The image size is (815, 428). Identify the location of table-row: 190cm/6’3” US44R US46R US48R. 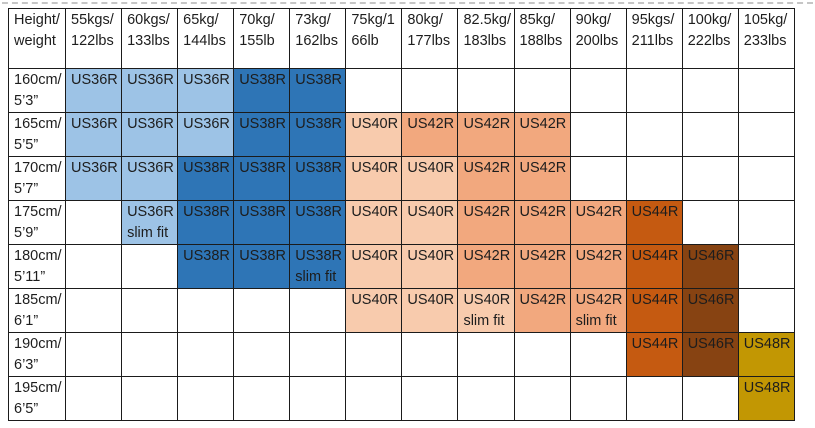
(402, 354).